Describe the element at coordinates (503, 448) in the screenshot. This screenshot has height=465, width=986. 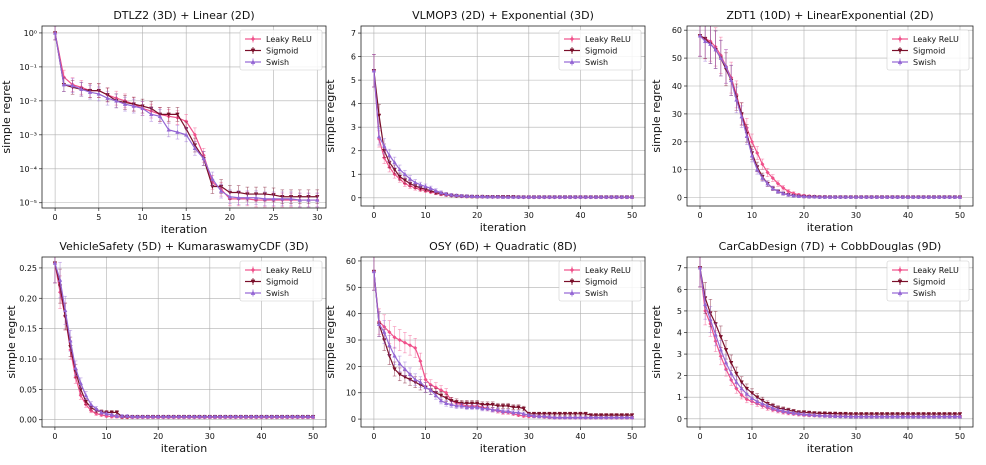
I see `x-axis-label: iteration` at that location.